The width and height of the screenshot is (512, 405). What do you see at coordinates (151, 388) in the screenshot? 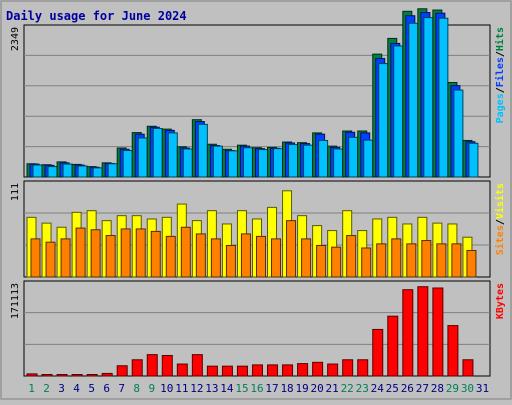
I see `x-tick-label: 9` at bounding box center [151, 388].